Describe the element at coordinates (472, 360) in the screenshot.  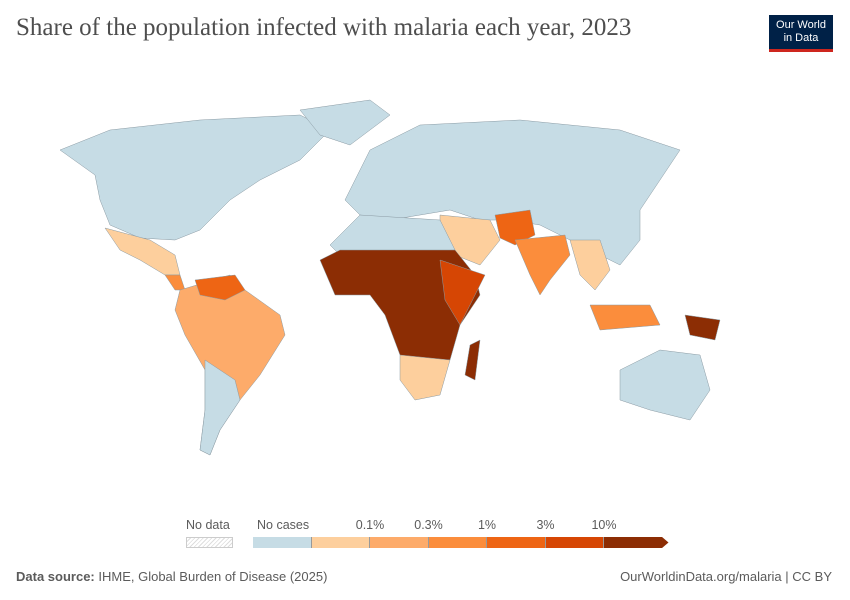
I see `region-madagascar` at that location.